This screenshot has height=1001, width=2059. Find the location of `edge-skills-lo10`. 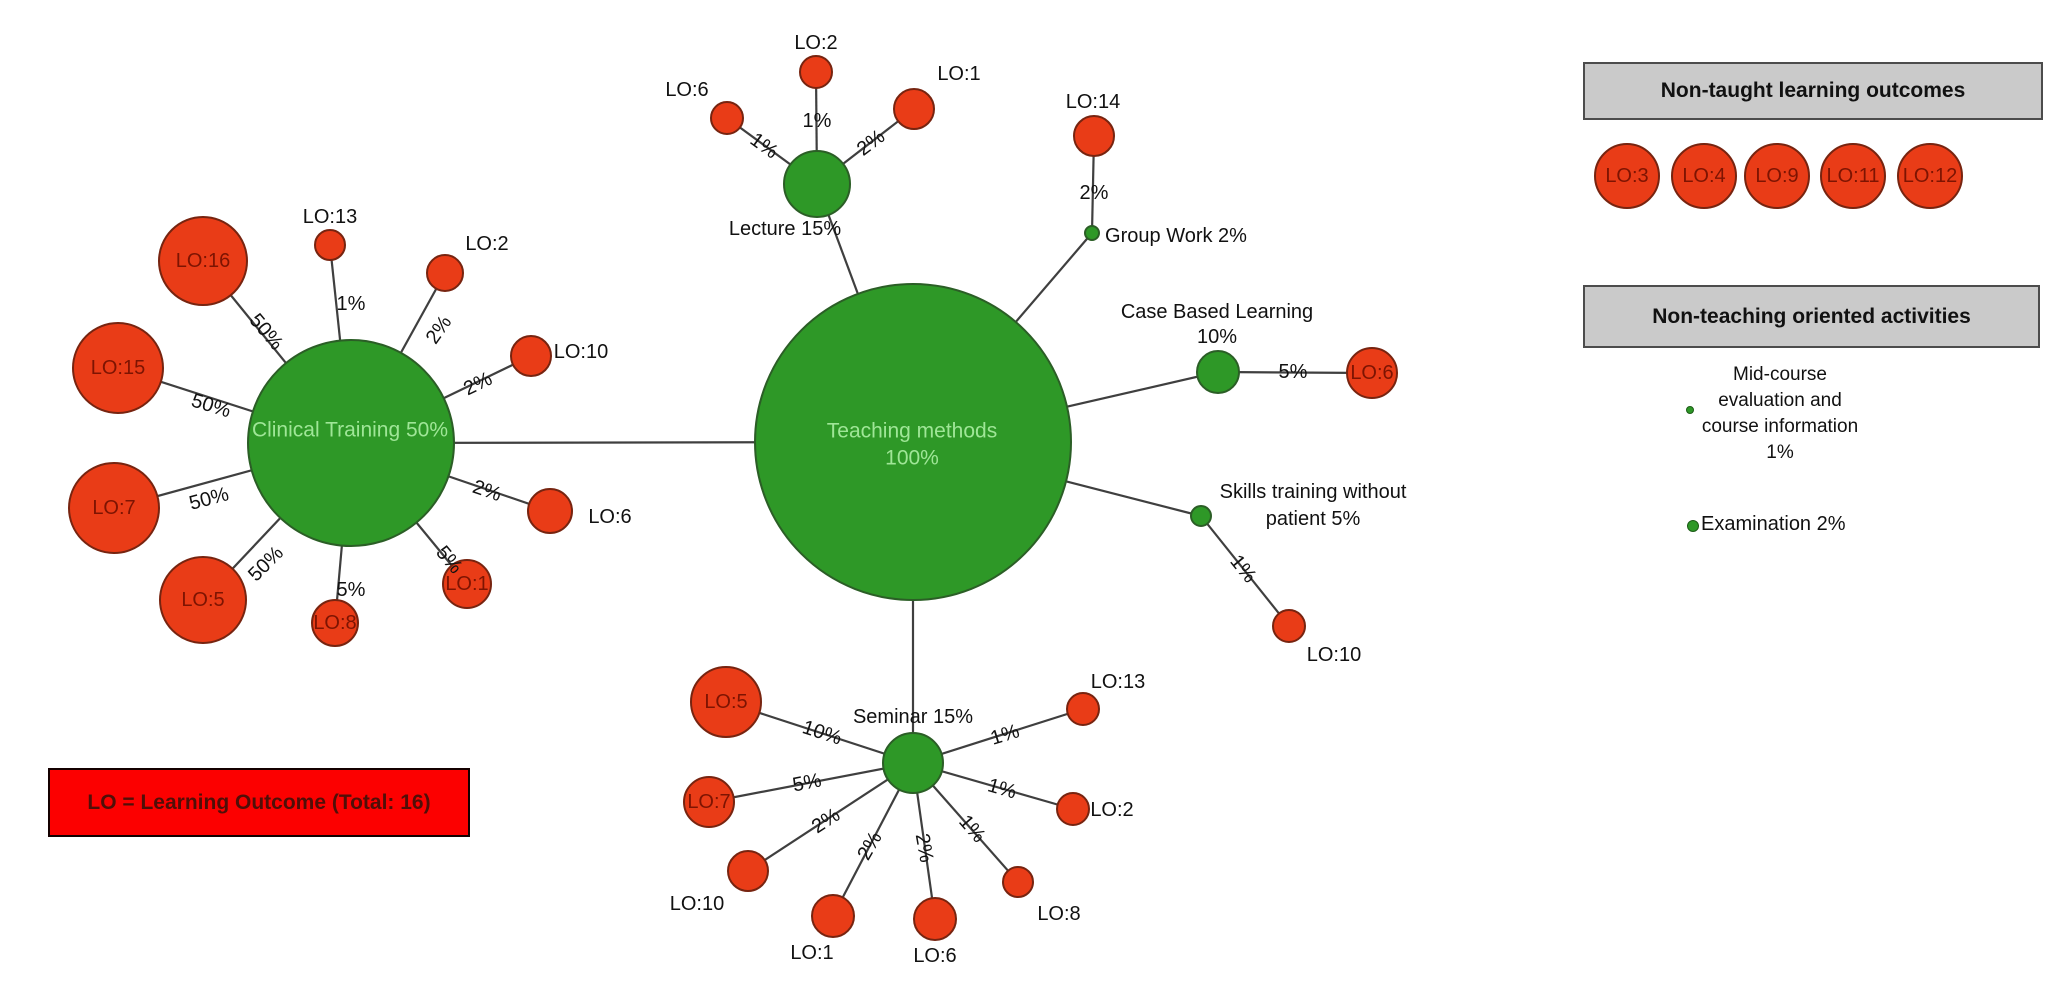

edge-skills-lo10 is located at coordinates (1245, 571).